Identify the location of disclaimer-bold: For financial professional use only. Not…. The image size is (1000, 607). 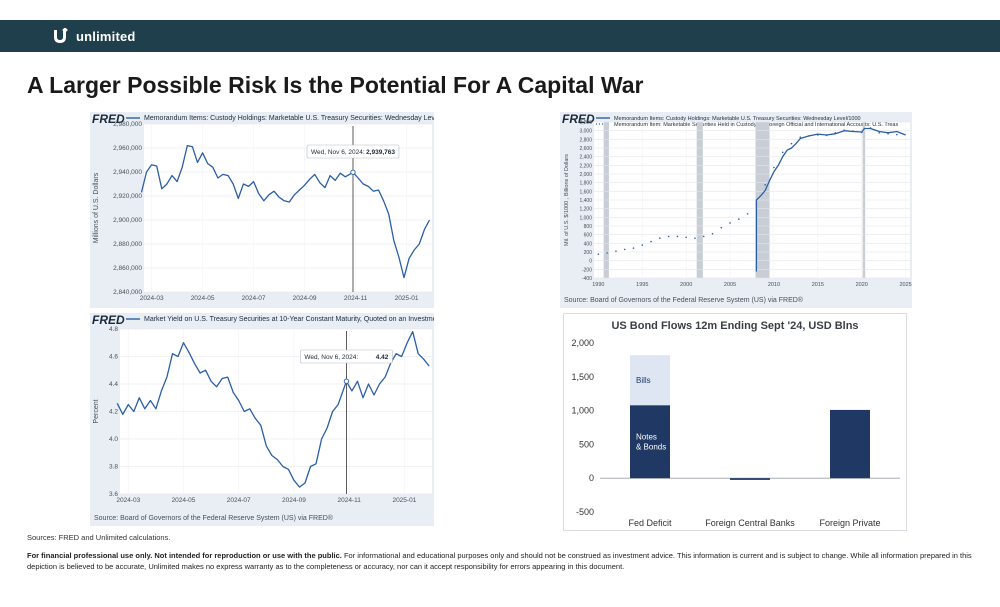
(184, 555).